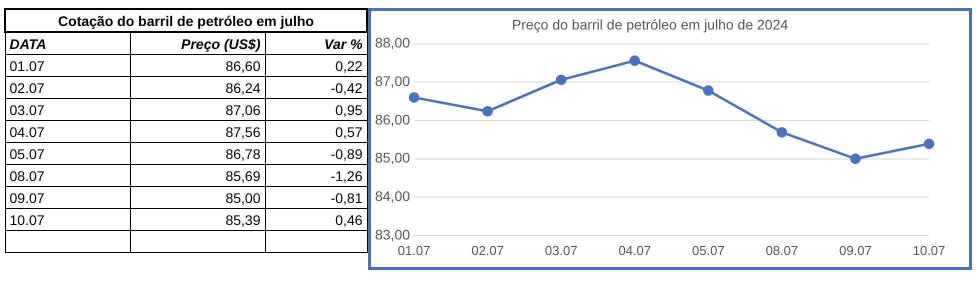 The image size is (976, 301). I want to click on data-label: 85,39, so click(197, 219).